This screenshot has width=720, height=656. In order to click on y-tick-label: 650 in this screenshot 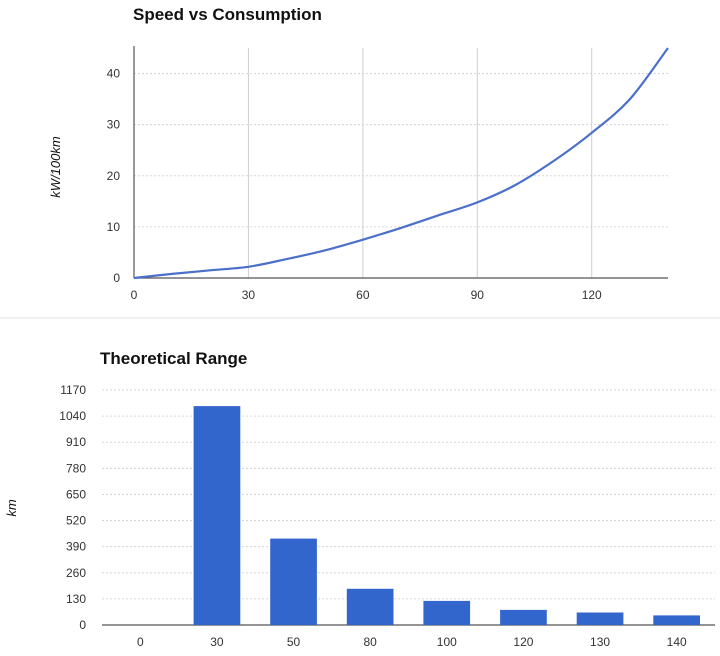, I will do `click(76, 494)`.